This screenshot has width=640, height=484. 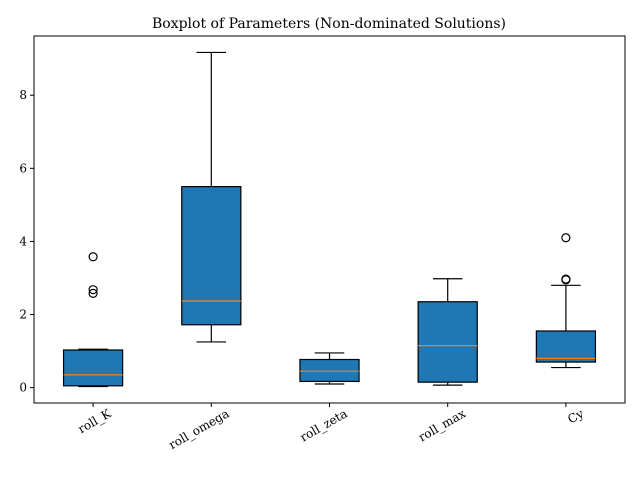 I want to click on x-tick-label-cy: Cy, so click(x=575, y=416).